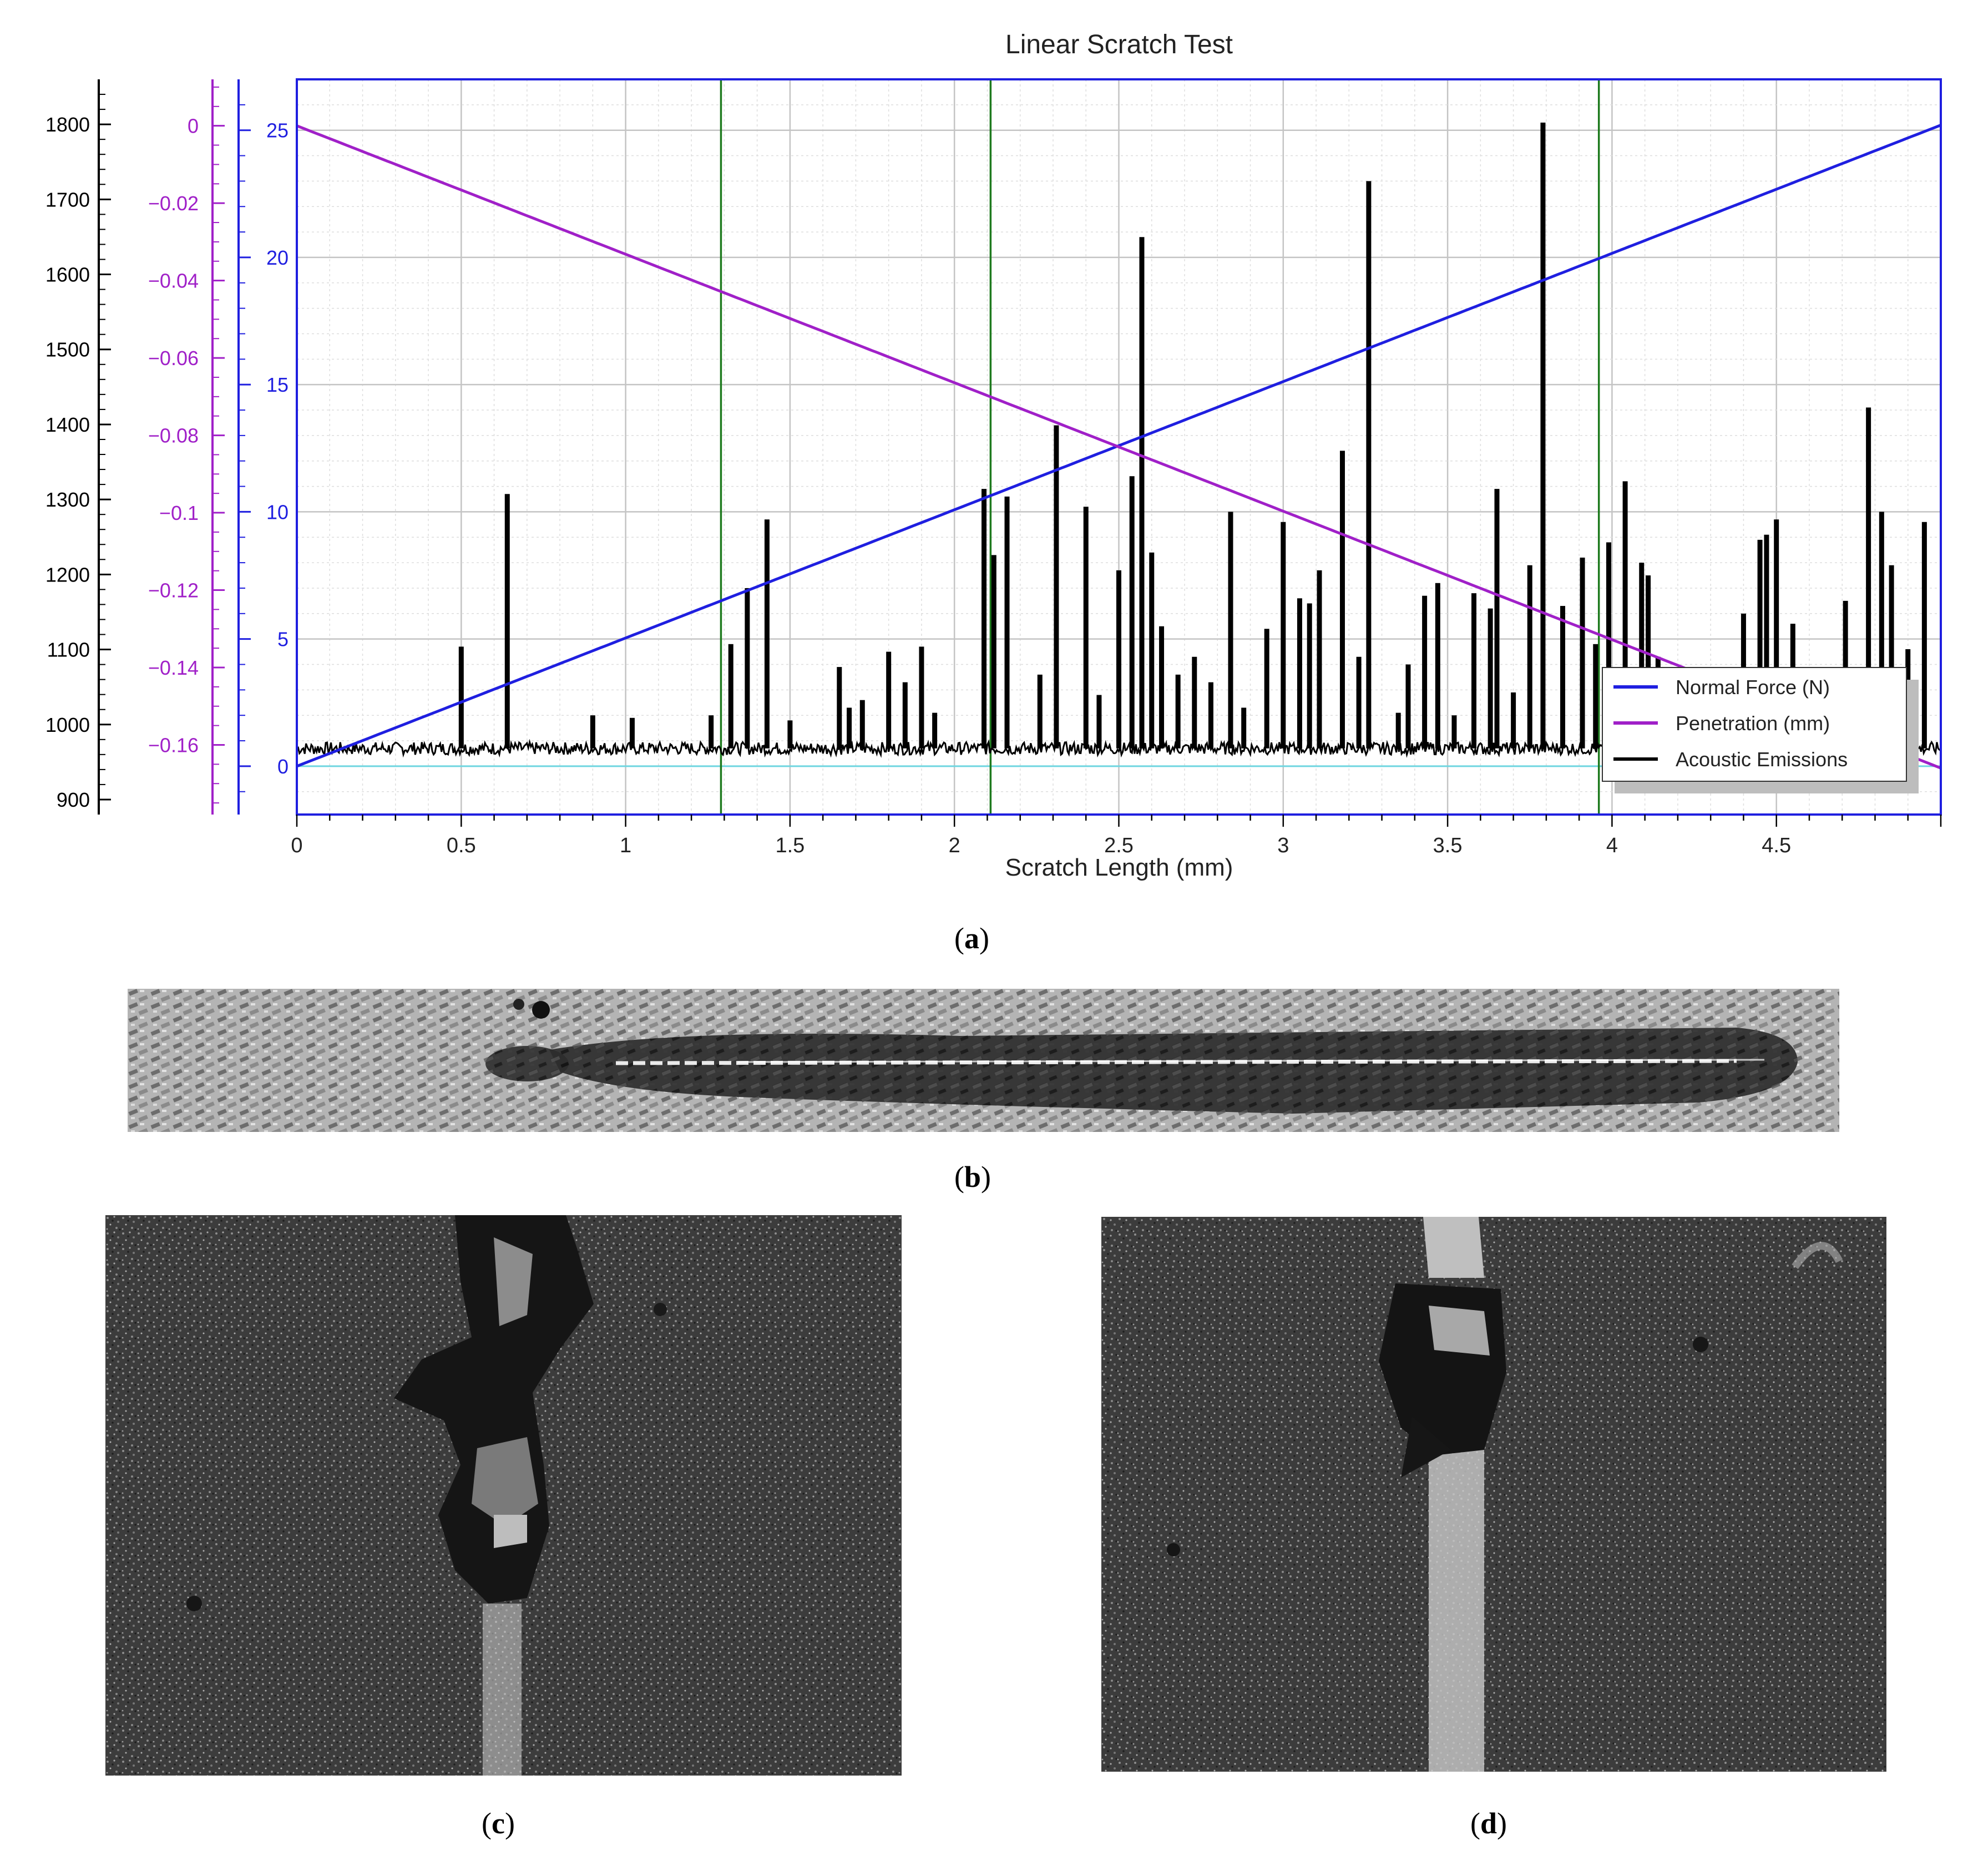 The width and height of the screenshot is (1963, 1876). Describe the element at coordinates (954, 845) in the screenshot. I see `x-tick-label: 2` at that location.